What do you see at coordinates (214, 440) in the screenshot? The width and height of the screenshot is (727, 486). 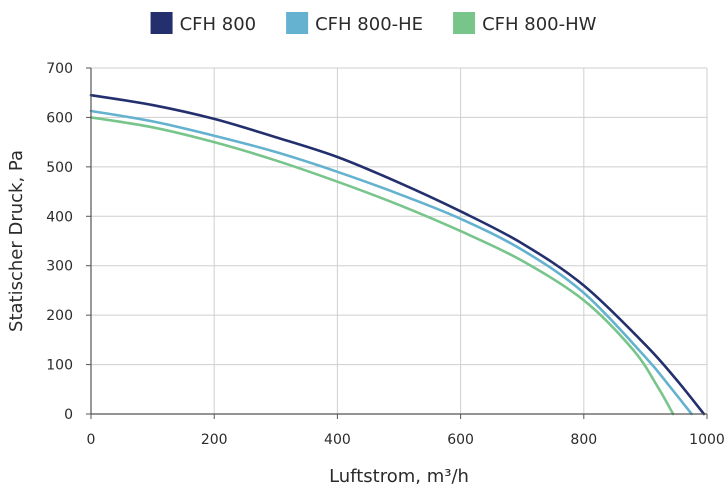 I see `x-tick-label: 200` at bounding box center [214, 440].